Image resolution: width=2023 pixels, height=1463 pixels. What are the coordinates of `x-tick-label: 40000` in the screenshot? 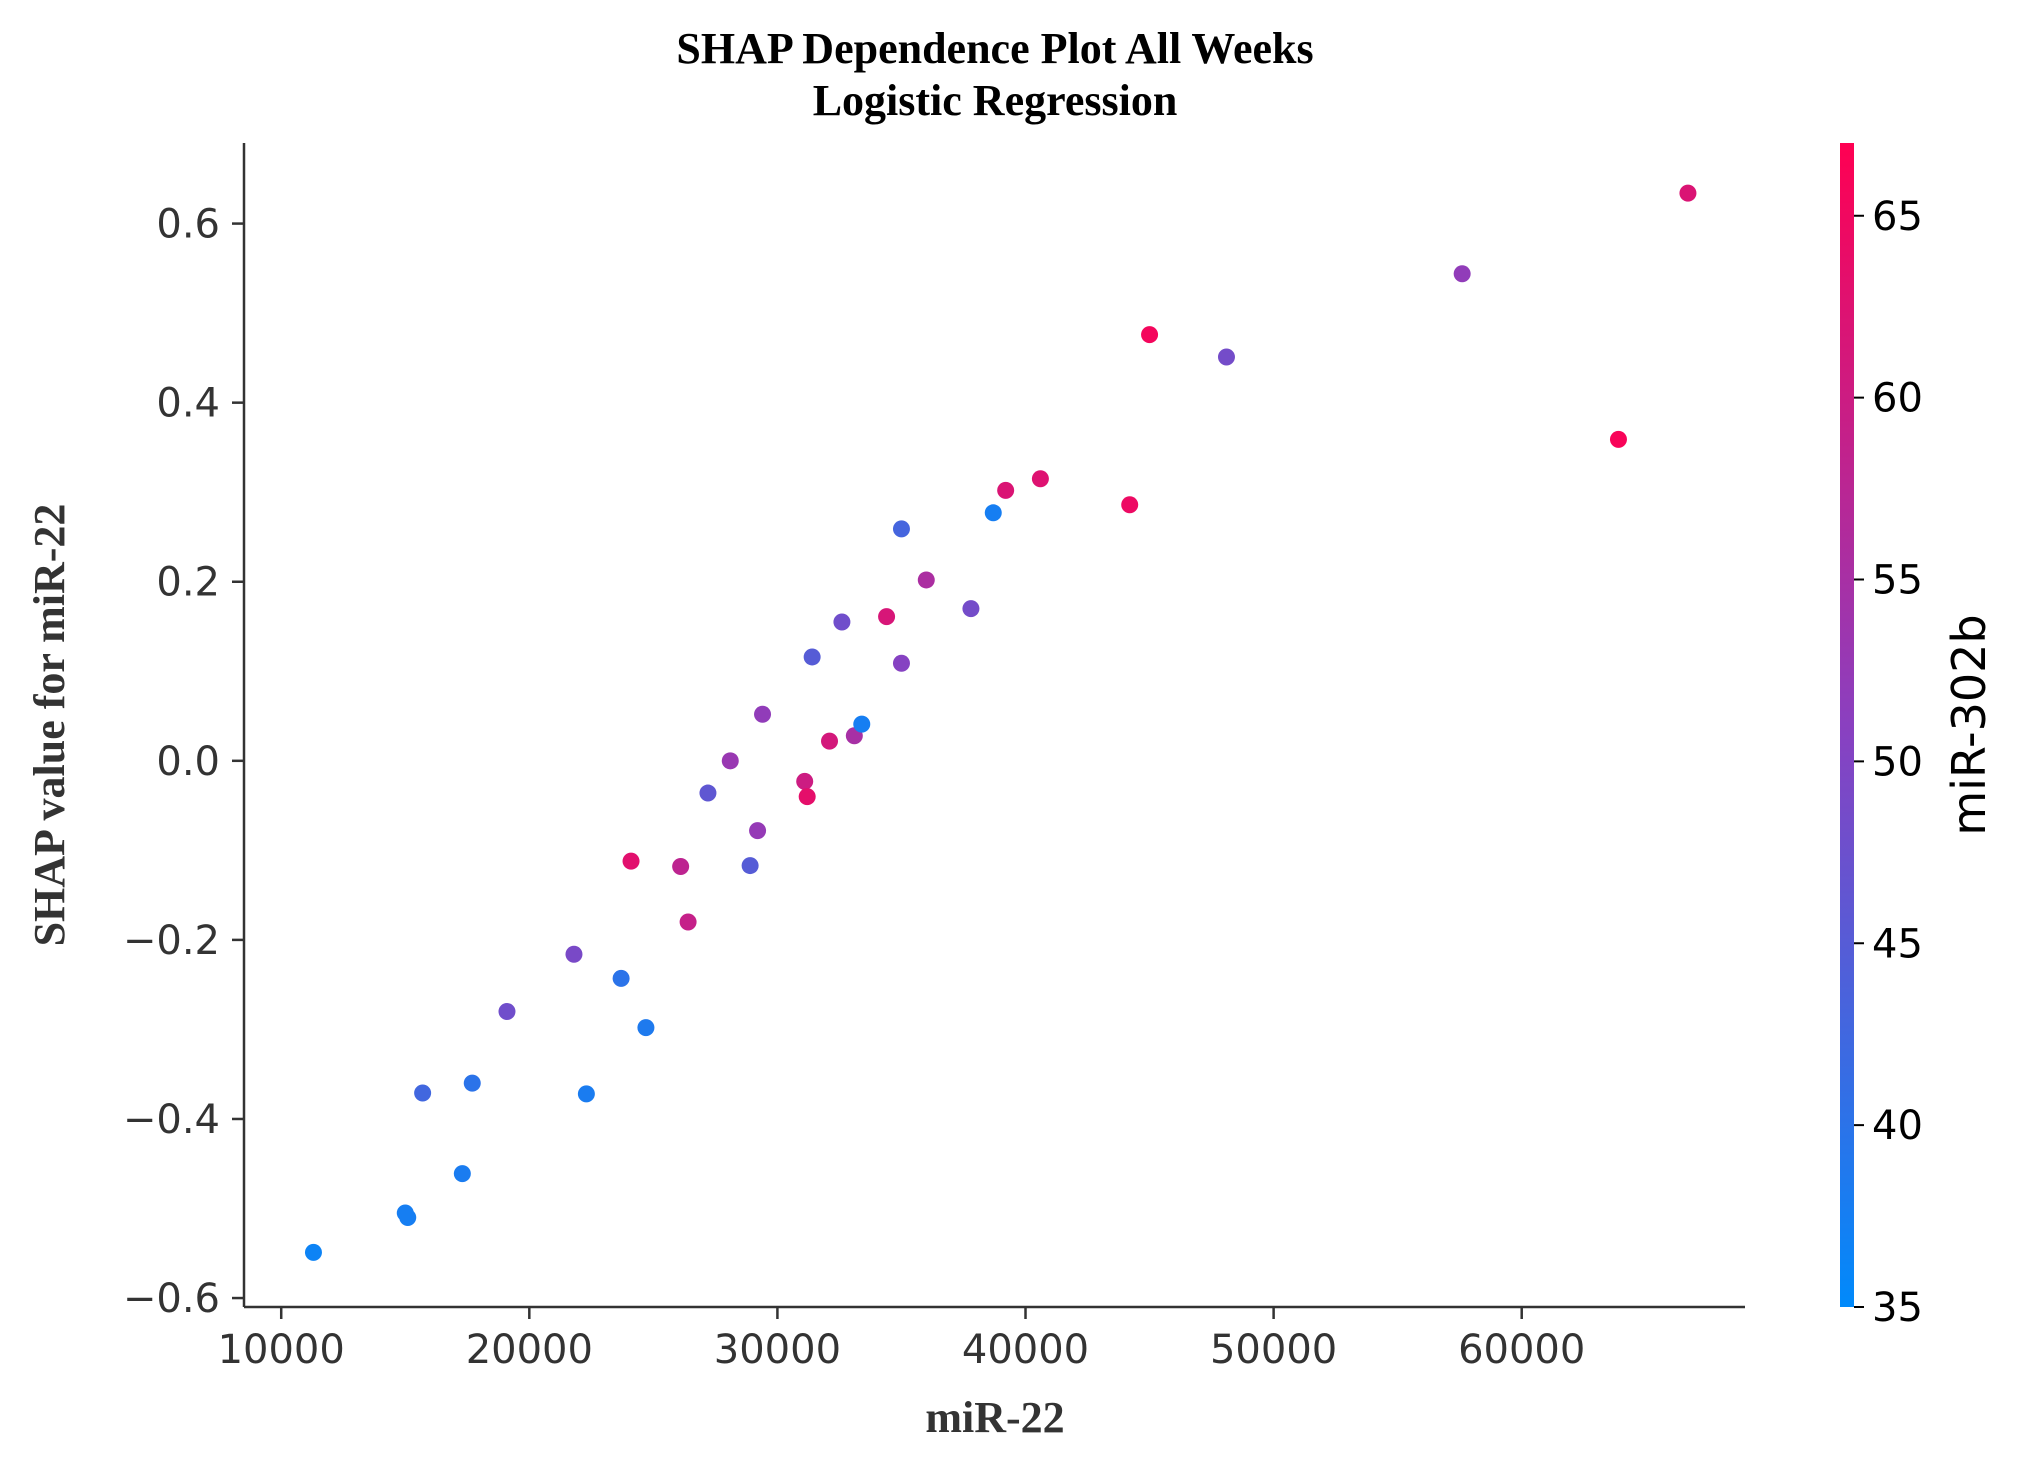 It's located at (1025, 1350).